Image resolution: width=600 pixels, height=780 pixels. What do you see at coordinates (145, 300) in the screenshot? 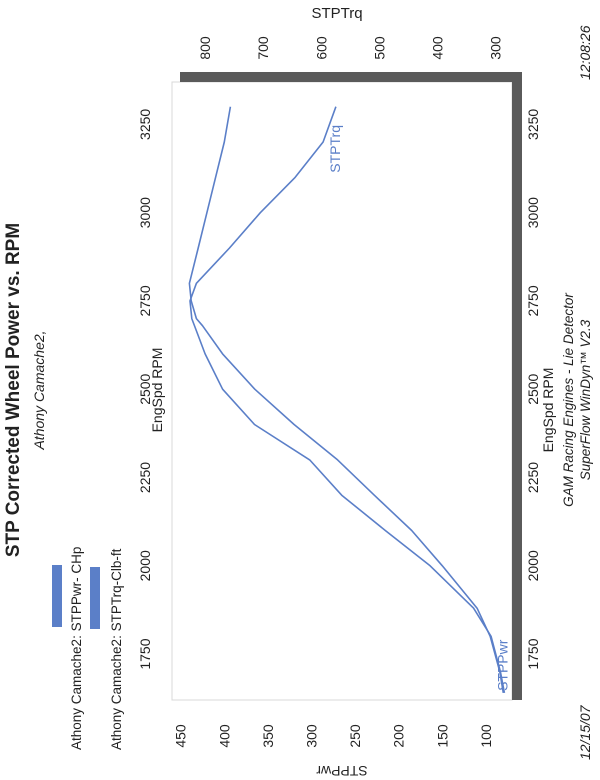
I see `x-tick-label-left: 2750` at bounding box center [145, 300].